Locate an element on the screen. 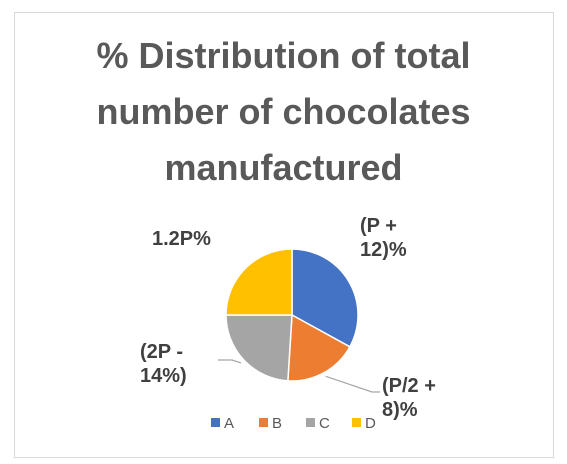 This screenshot has width=567, height=464. pie-slices is located at coordinates (292, 315).